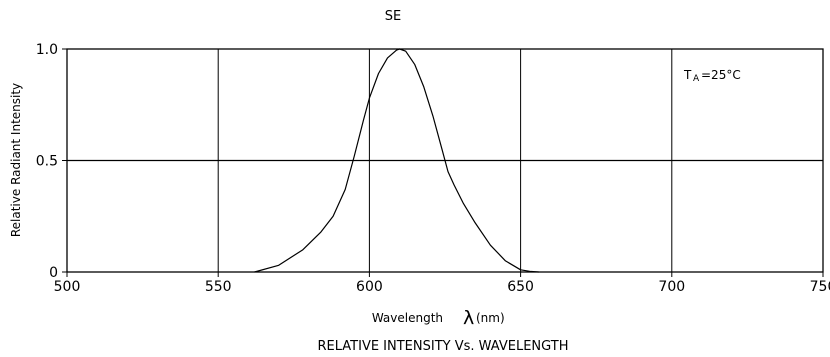  Describe the element at coordinates (393, 16) in the screenshot. I see `chart-title: SE` at that location.